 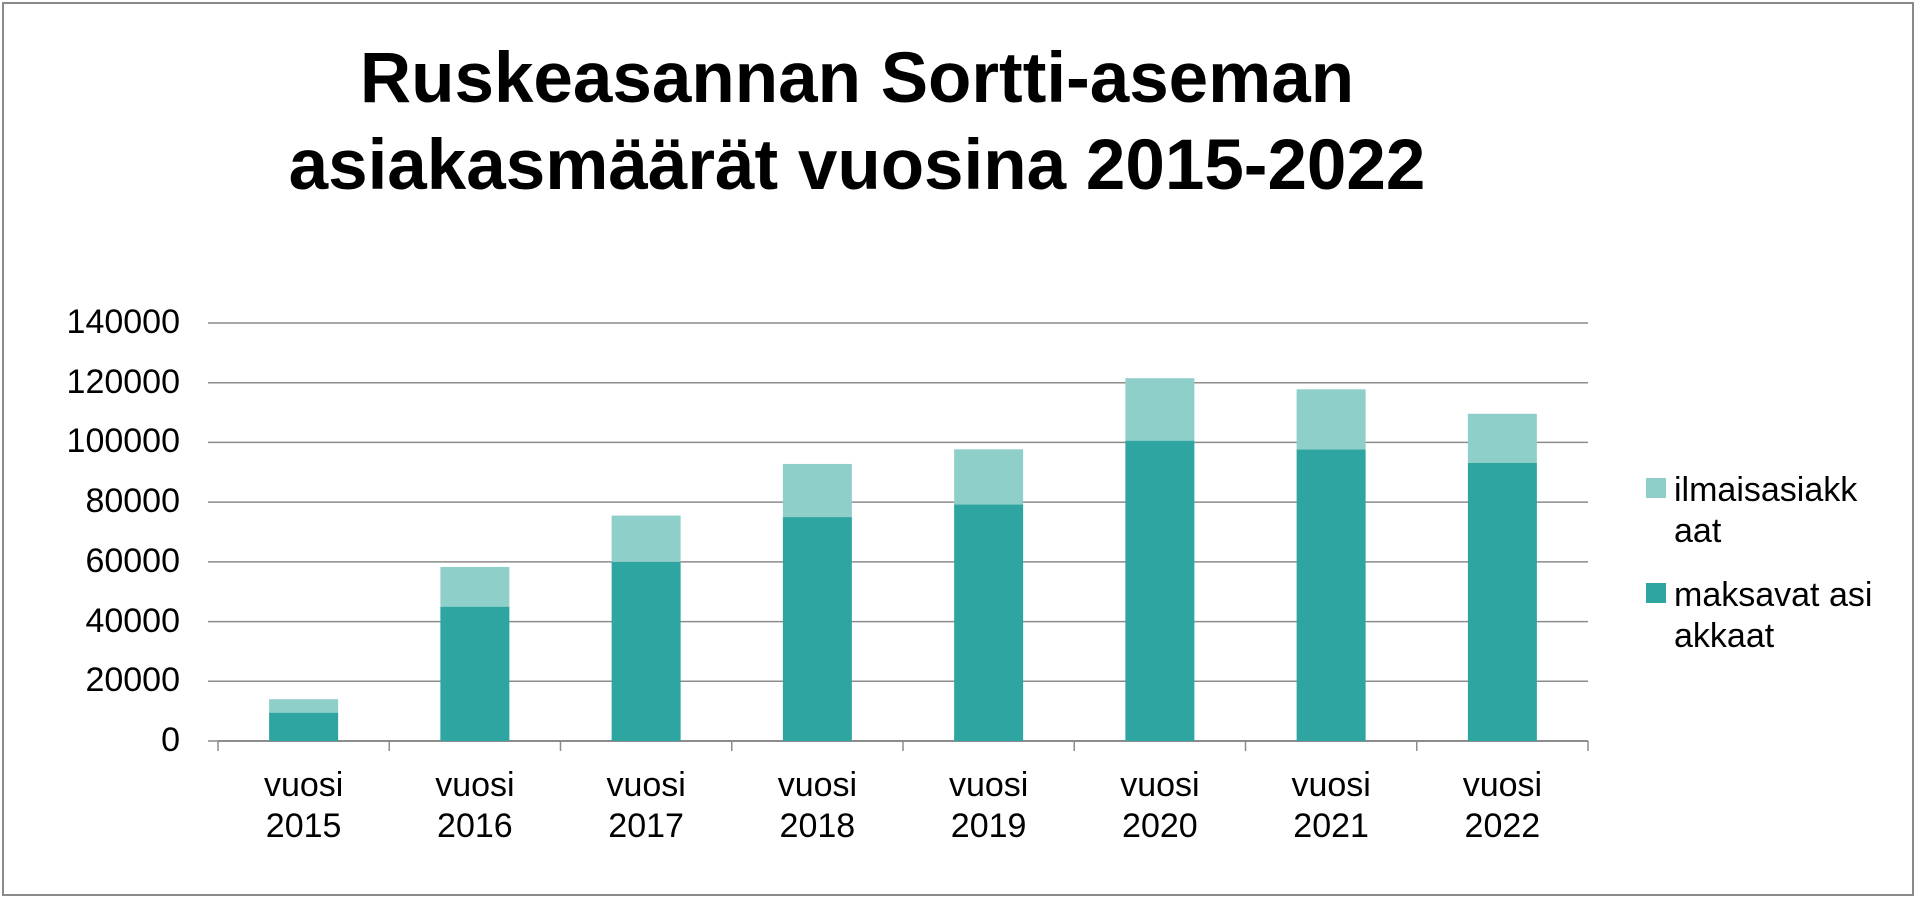 I want to click on x-tick-label: vuosi 2021, so click(x=1331, y=805).